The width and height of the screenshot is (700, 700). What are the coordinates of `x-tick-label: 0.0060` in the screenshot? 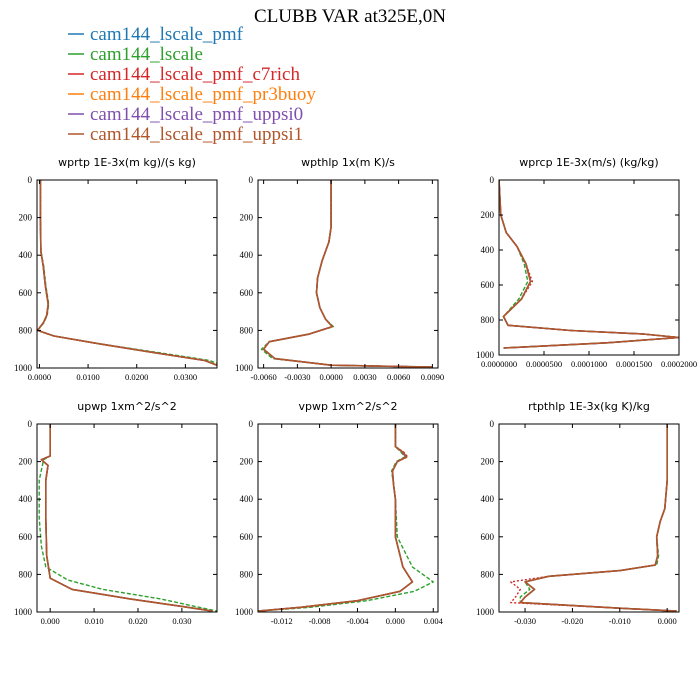 It's located at (398, 377).